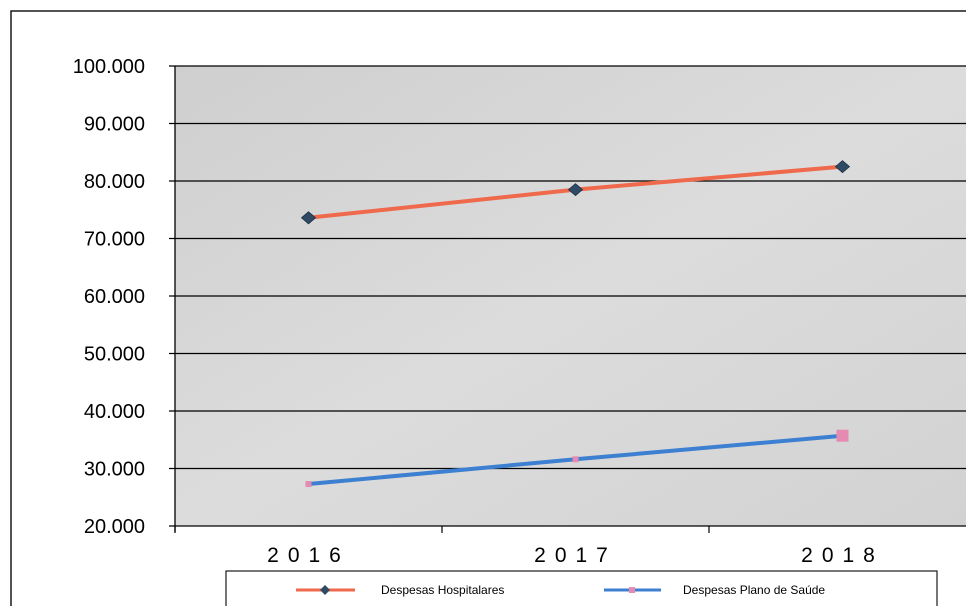 Image resolution: width=966 pixels, height=606 pixels. Describe the element at coordinates (114, 412) in the screenshot. I see `y-tick-label: 40.000` at that location.